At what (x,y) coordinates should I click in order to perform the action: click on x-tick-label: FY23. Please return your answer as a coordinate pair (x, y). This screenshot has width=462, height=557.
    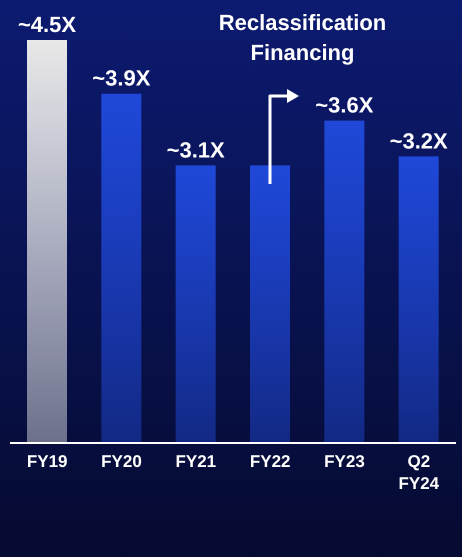
    Looking at the image, I should click on (344, 461).